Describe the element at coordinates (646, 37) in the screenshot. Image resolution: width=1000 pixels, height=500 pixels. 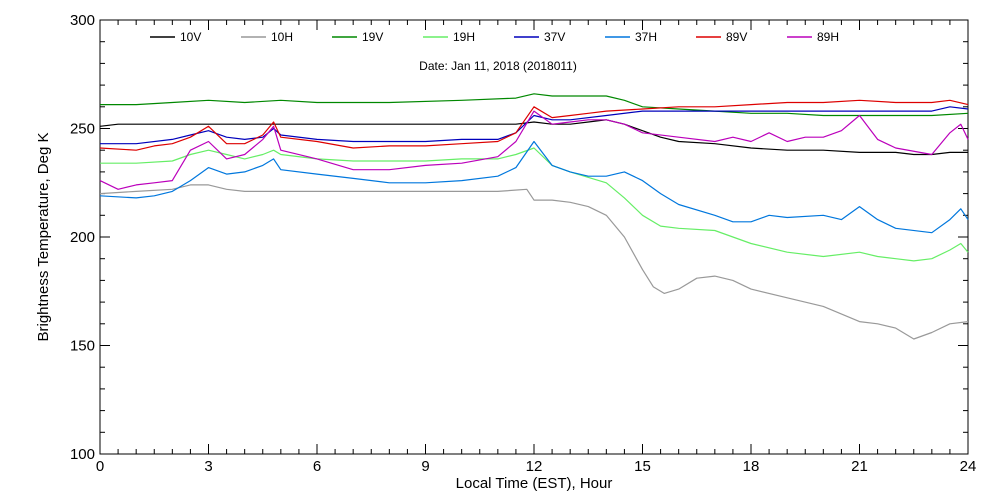
I see `legend-label-37h: 37H` at that location.